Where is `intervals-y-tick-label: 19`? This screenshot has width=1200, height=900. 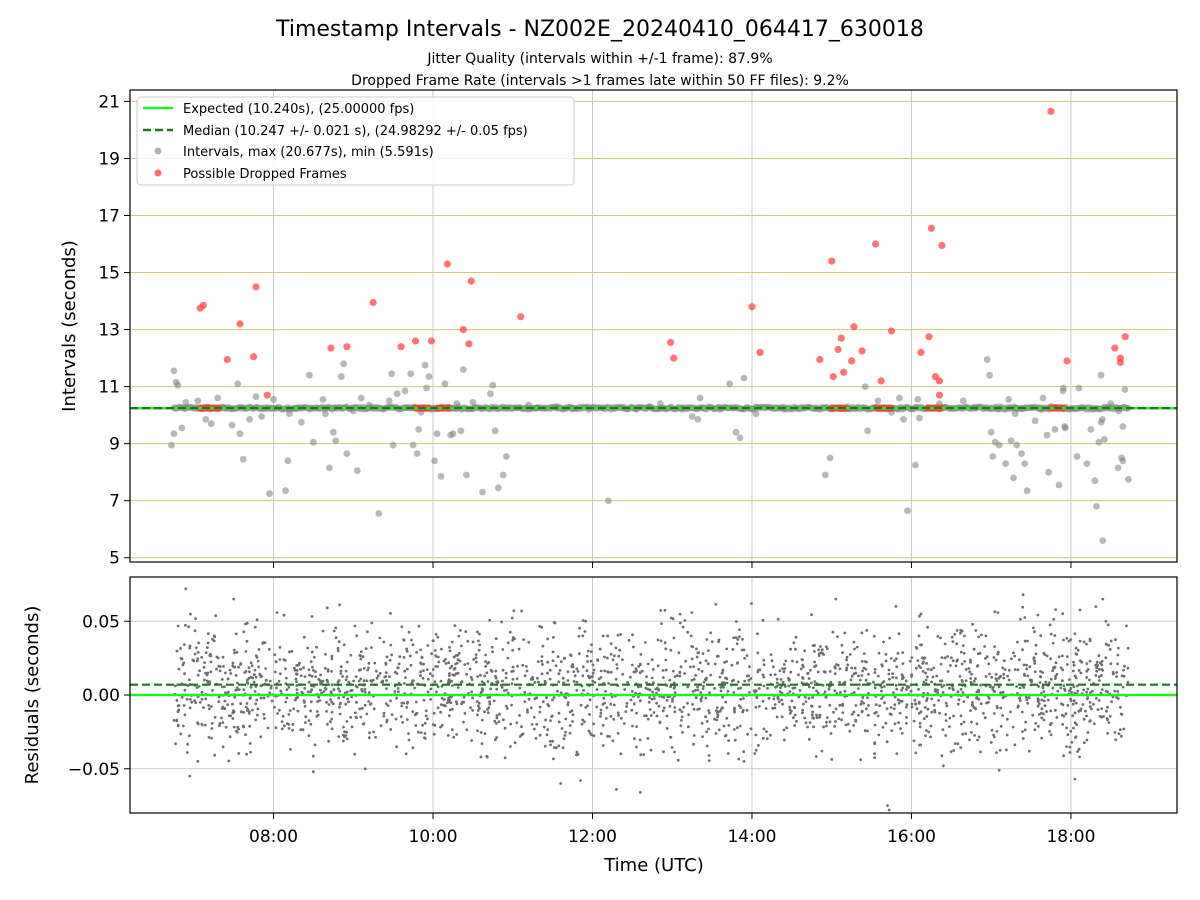 intervals-y-tick-label: 19 is located at coordinates (109, 159).